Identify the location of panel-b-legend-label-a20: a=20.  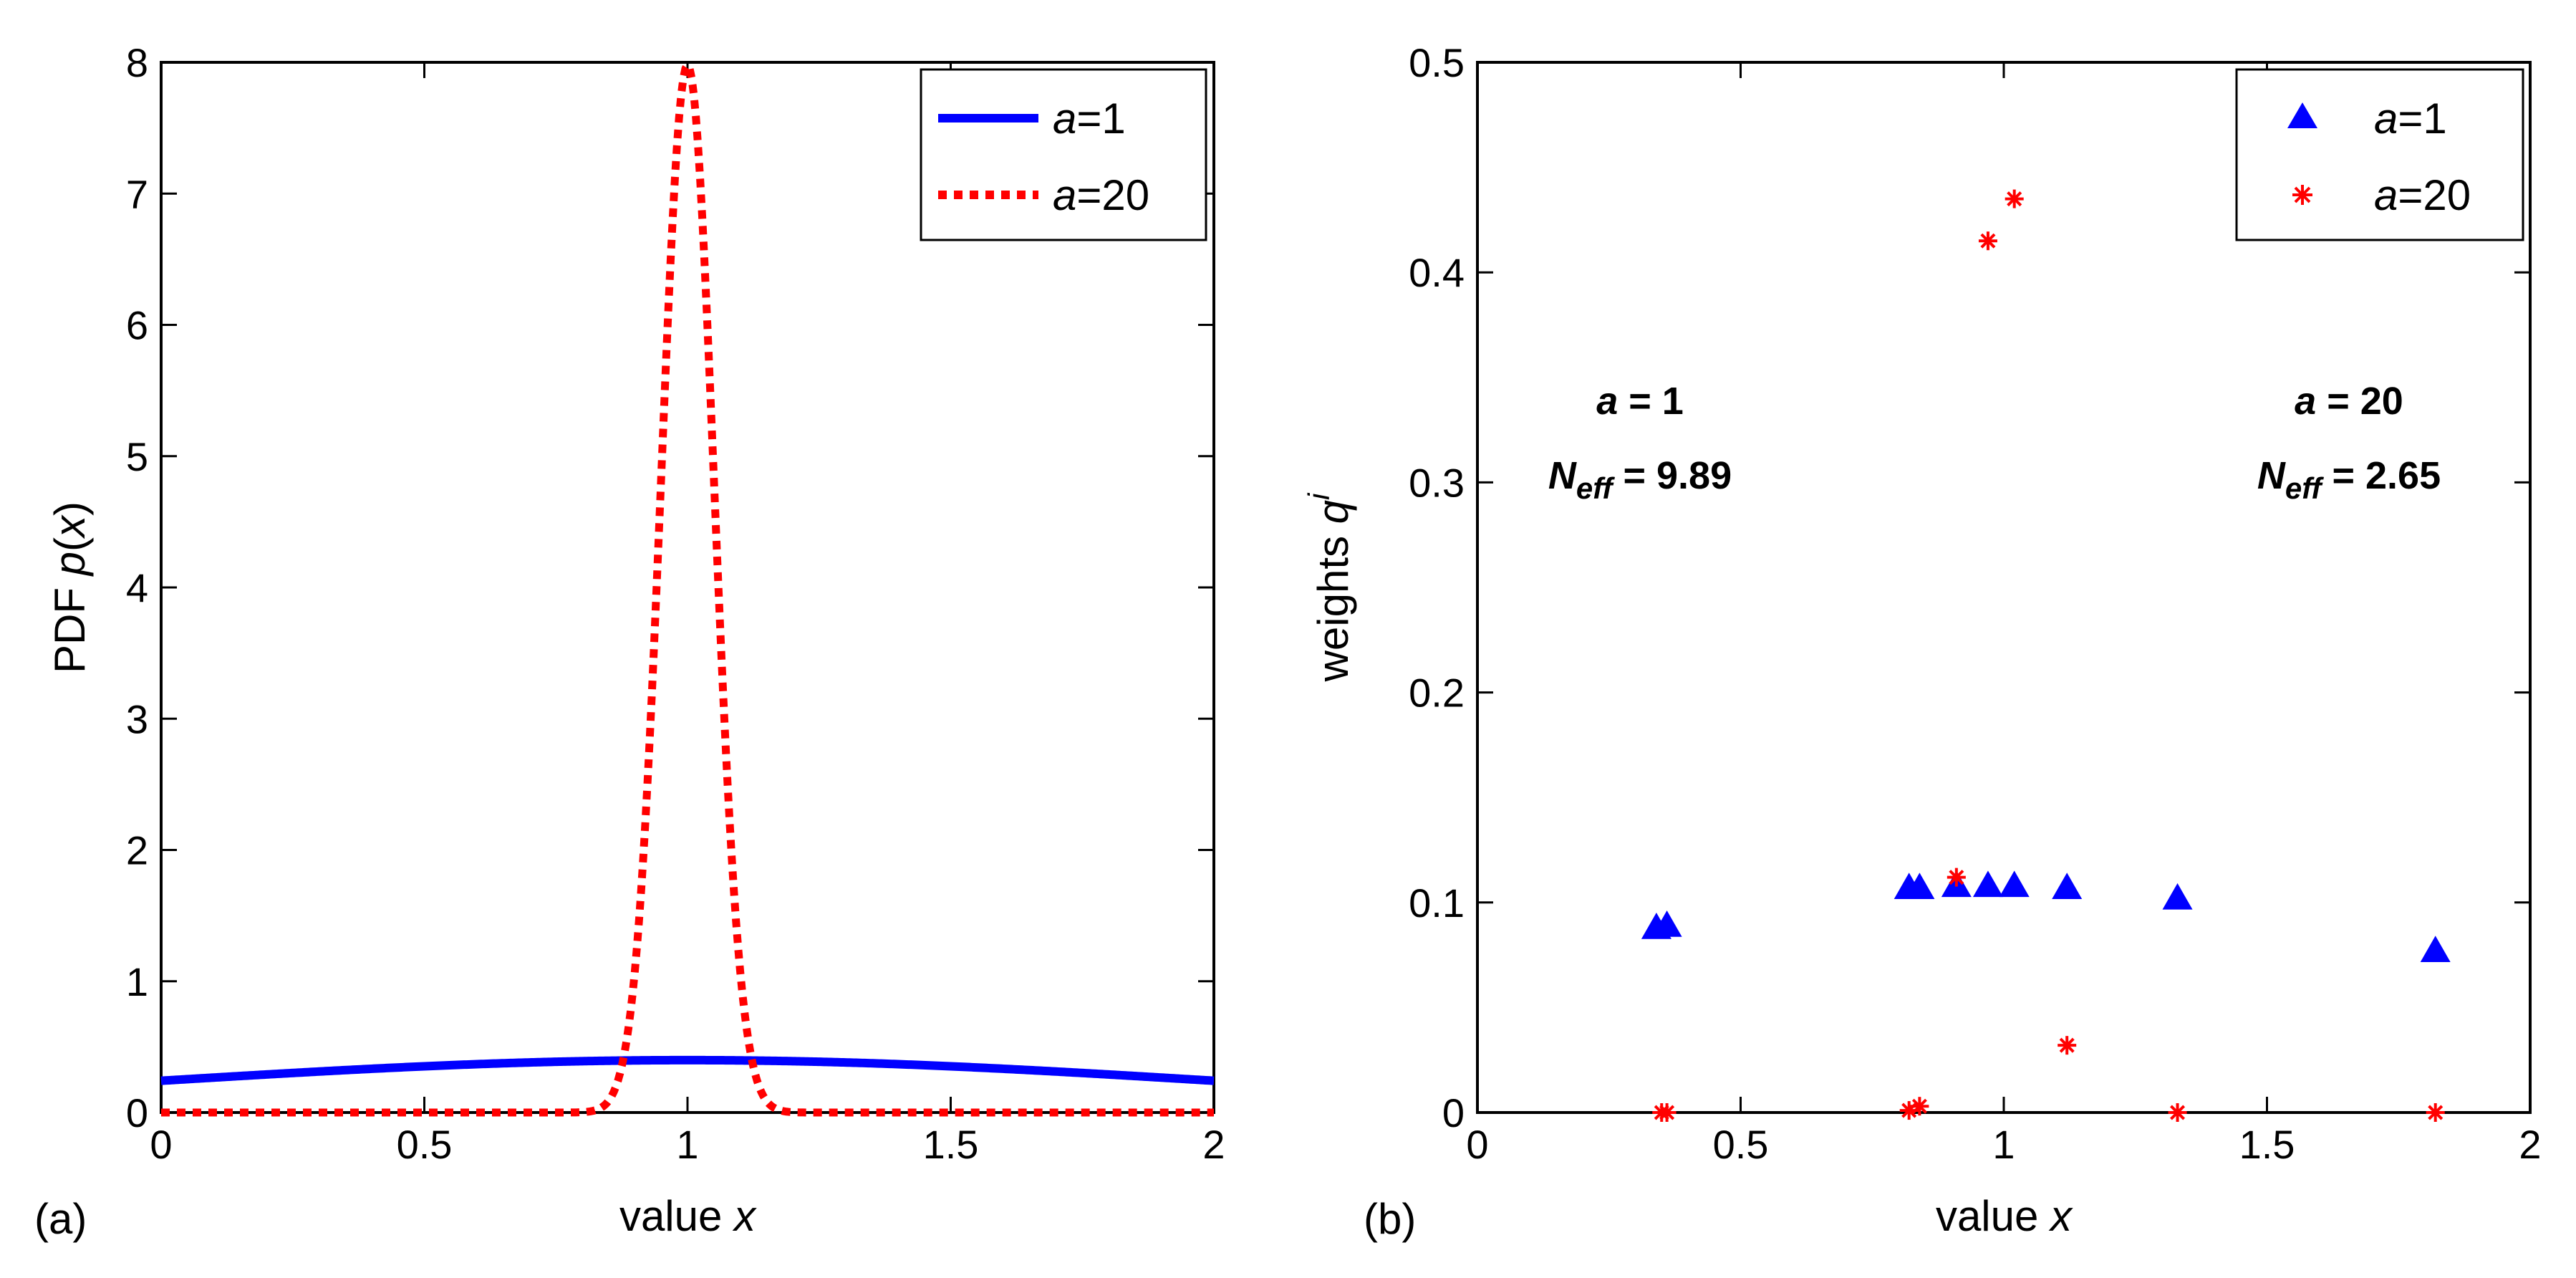
(2422, 195).